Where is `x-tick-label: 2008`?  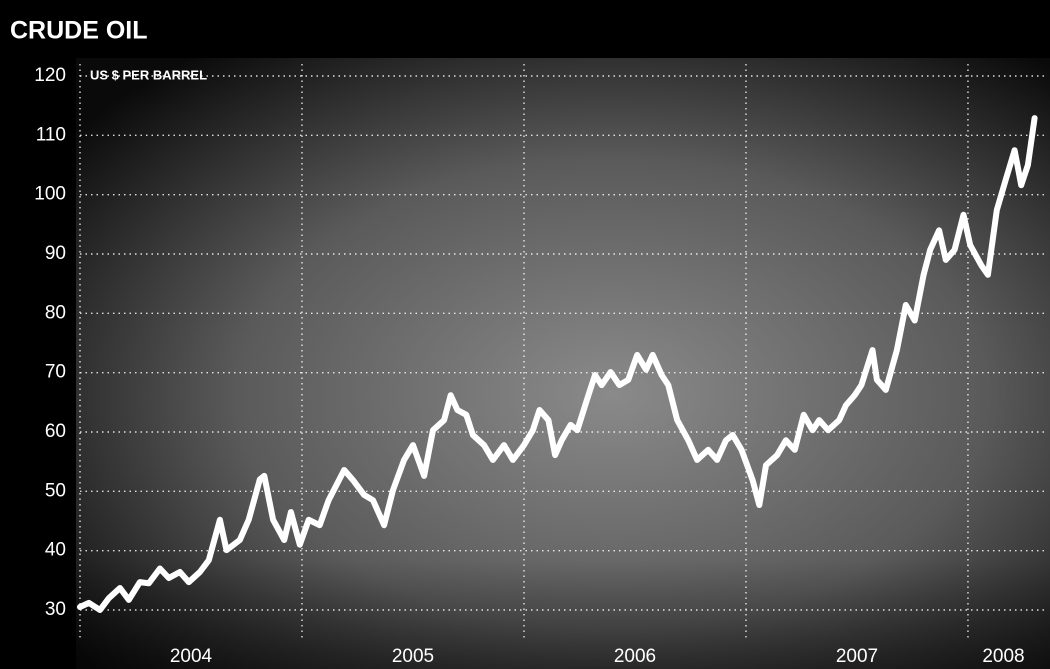 x-tick-label: 2008 is located at coordinates (1003, 656).